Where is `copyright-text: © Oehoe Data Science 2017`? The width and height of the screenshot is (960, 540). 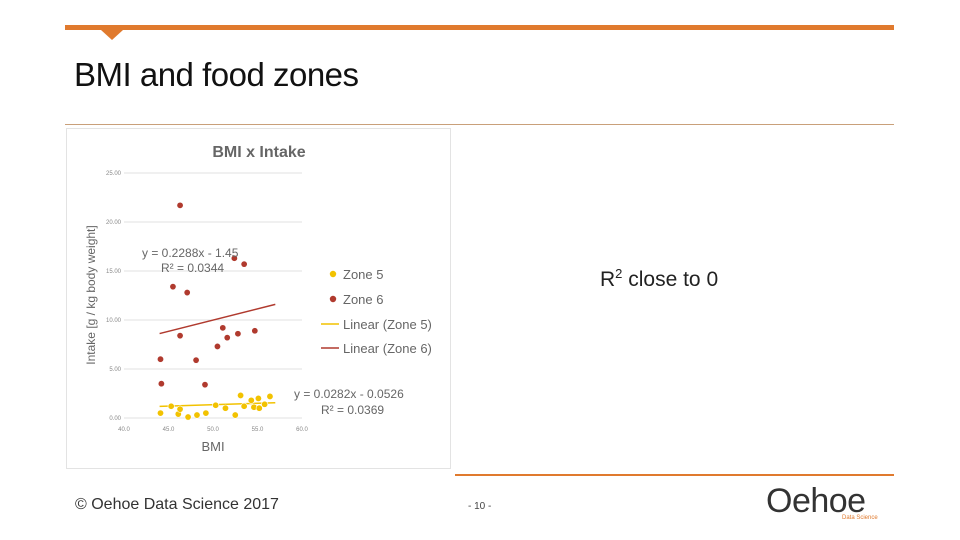
copyright-text: © Oehoe Data Science 2017 is located at coordinates (177, 504).